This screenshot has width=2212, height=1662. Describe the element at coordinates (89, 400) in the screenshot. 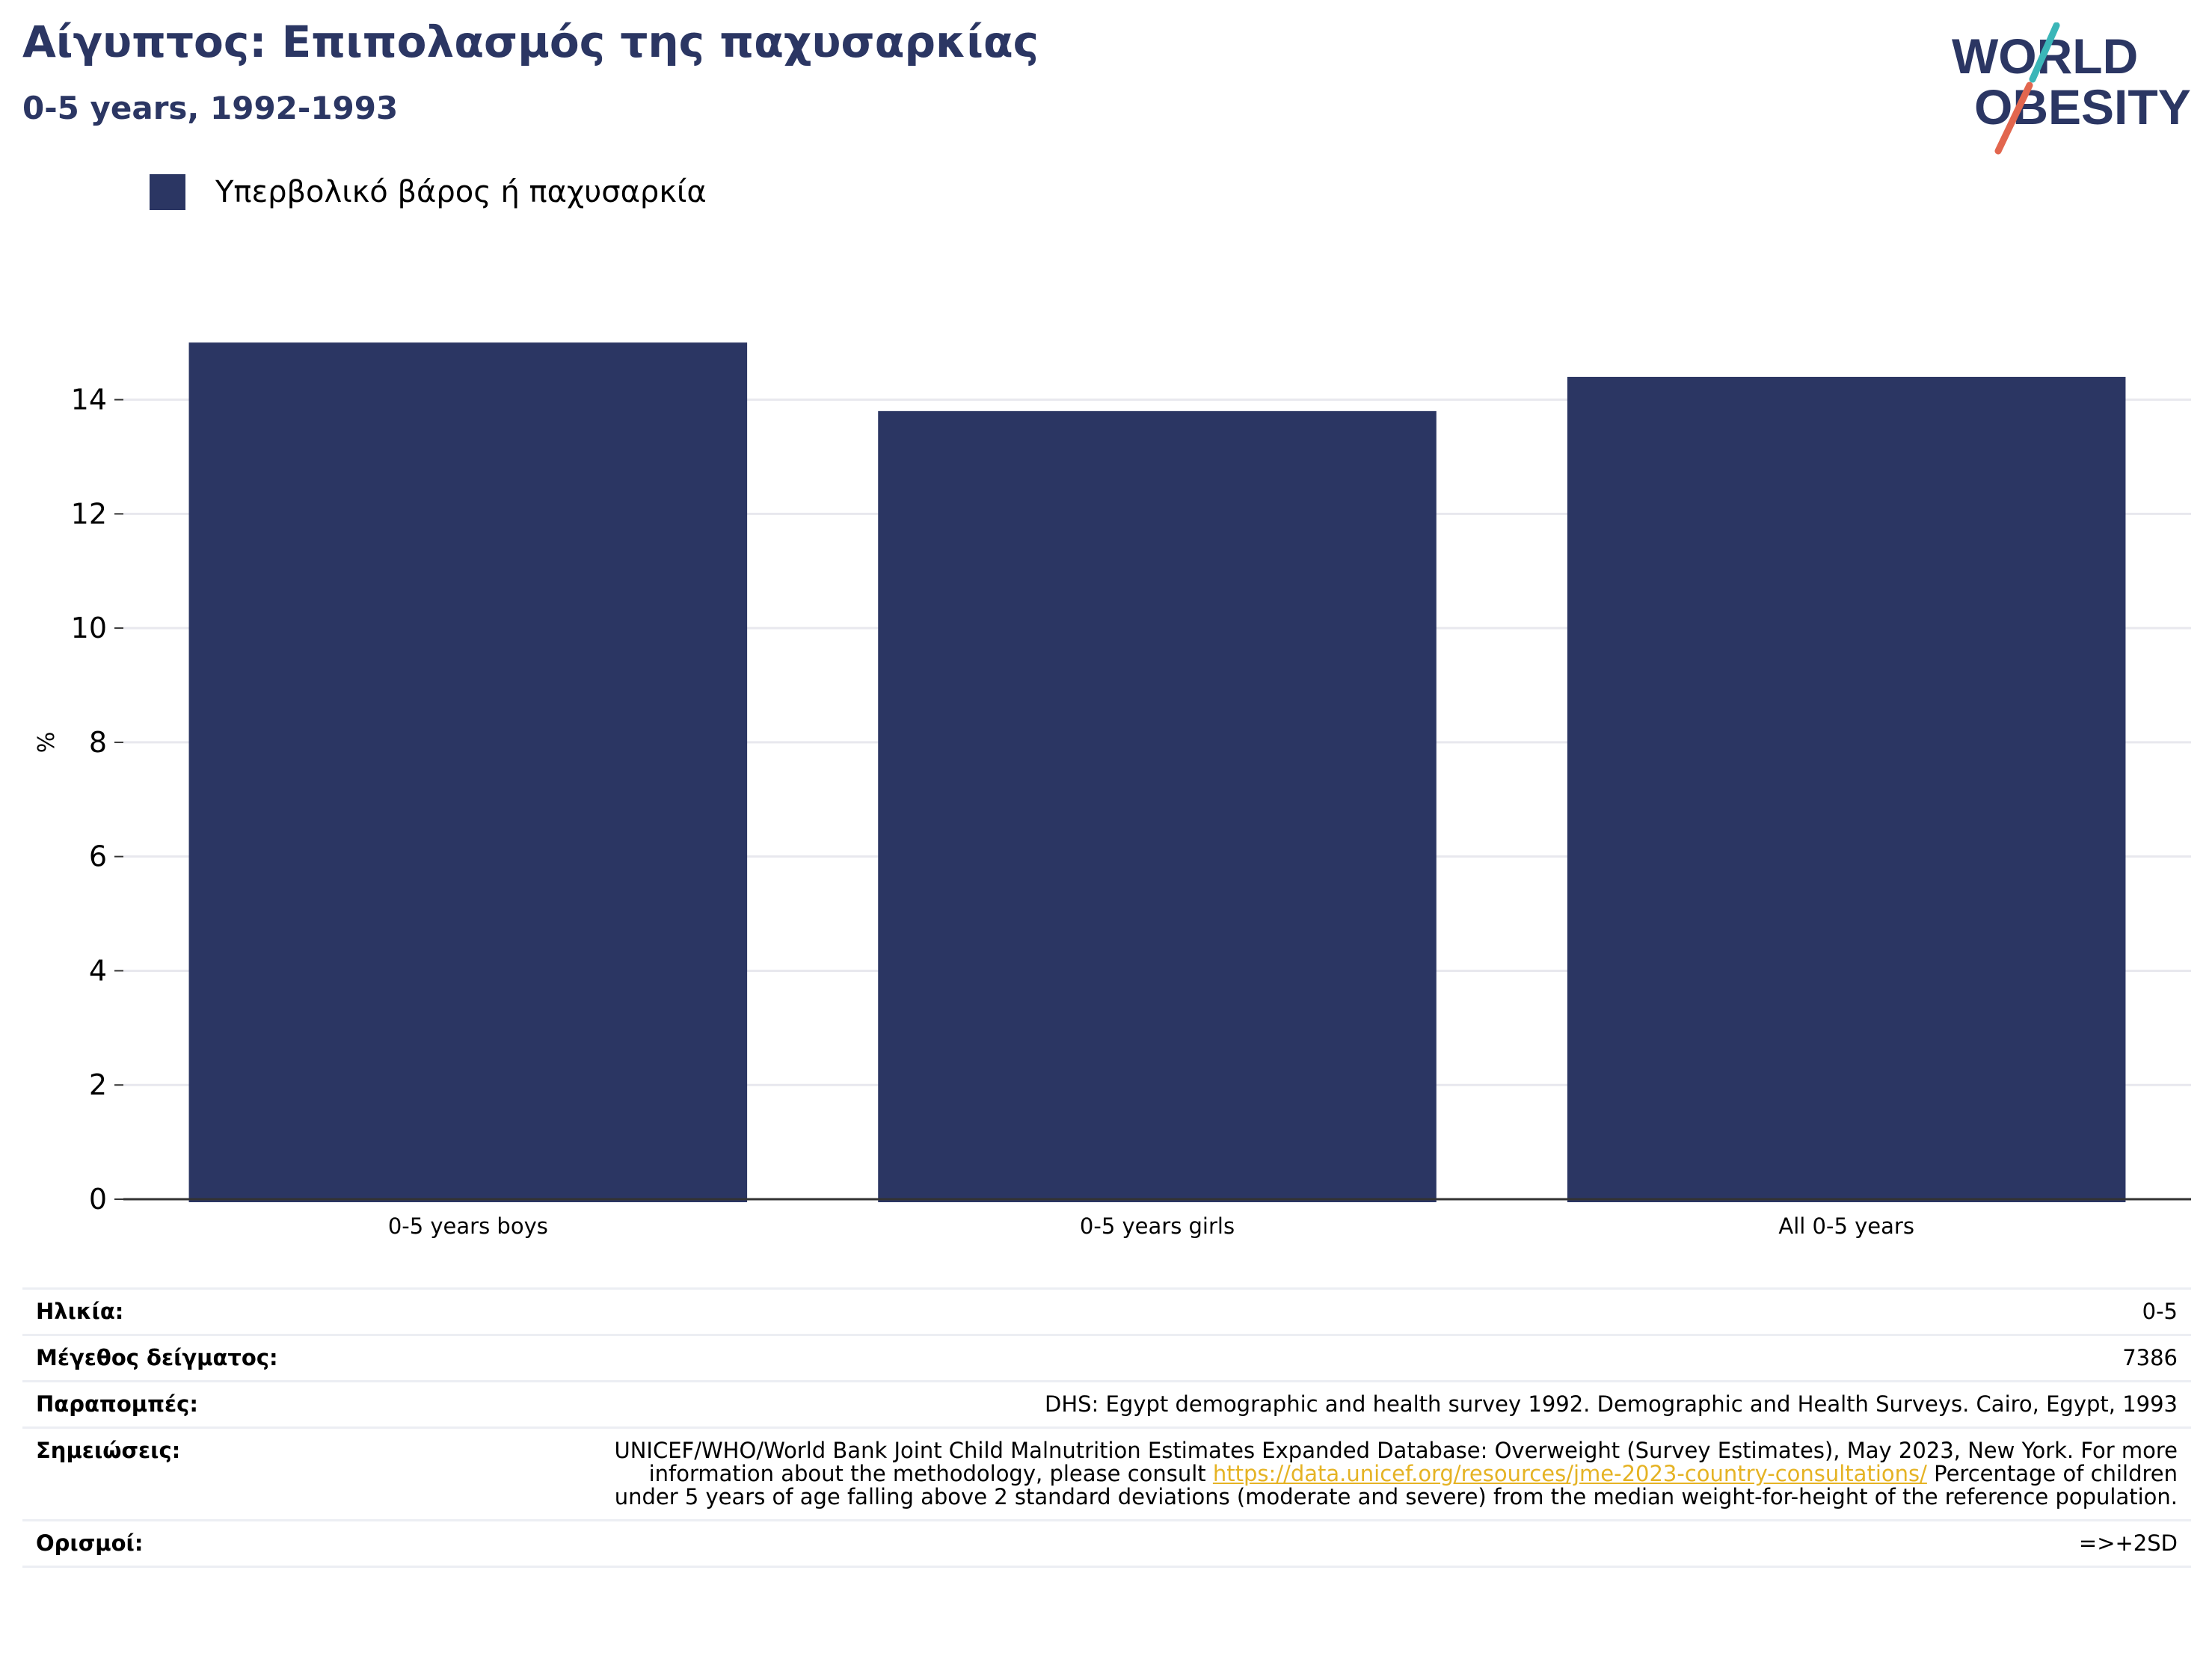

I see `y-tick-label: 14` at that location.